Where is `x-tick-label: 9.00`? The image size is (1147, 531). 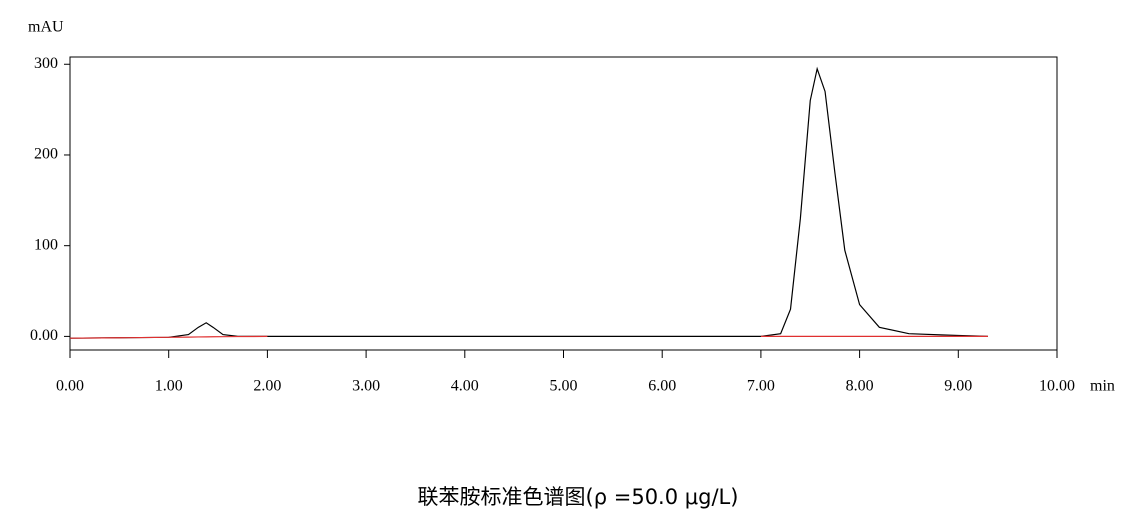 x-tick-label: 9.00 is located at coordinates (958, 386).